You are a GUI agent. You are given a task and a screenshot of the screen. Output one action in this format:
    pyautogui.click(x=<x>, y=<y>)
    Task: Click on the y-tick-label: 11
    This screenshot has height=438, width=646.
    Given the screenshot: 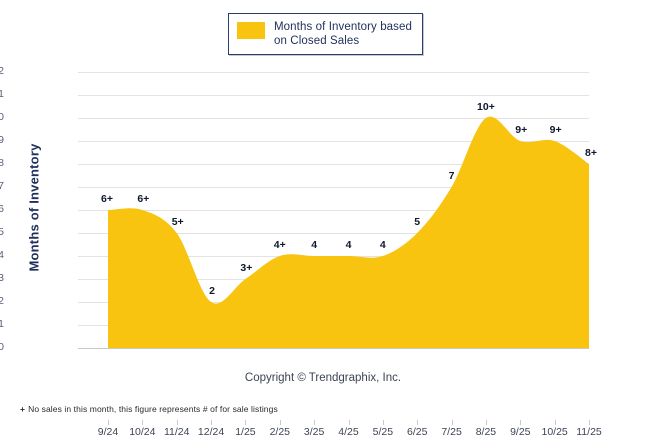 What is the action you would take?
    pyautogui.click(x=2, y=94)
    